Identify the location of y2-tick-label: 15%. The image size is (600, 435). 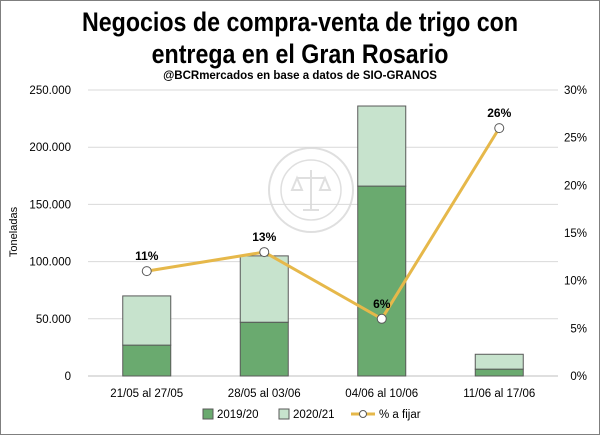
(575, 234).